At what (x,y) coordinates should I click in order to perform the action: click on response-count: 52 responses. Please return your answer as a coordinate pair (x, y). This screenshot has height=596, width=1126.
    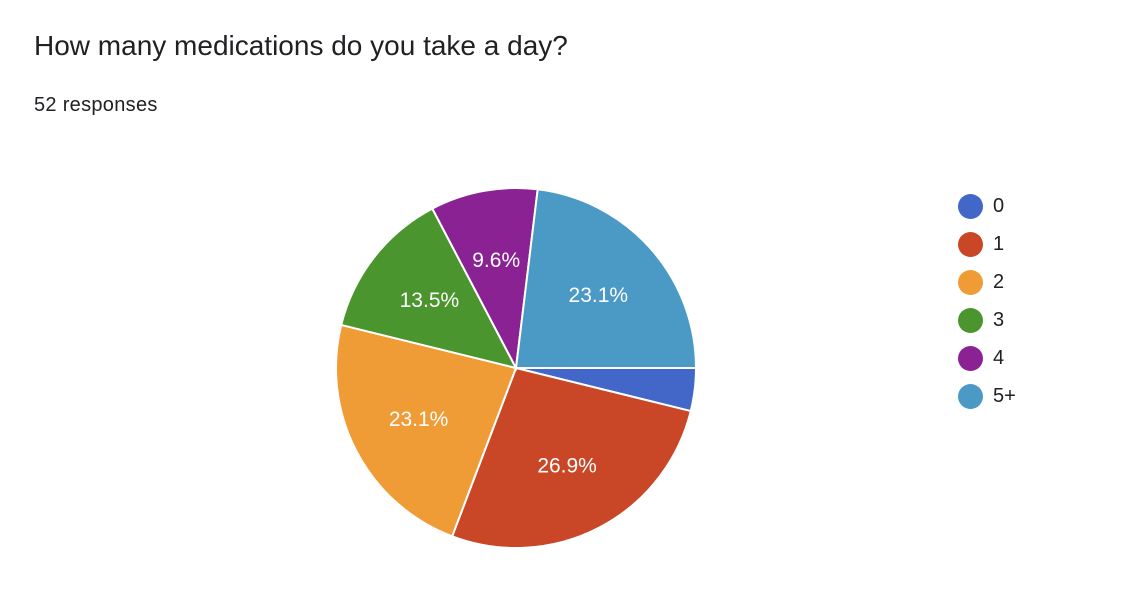
    Looking at the image, I should click on (96, 105).